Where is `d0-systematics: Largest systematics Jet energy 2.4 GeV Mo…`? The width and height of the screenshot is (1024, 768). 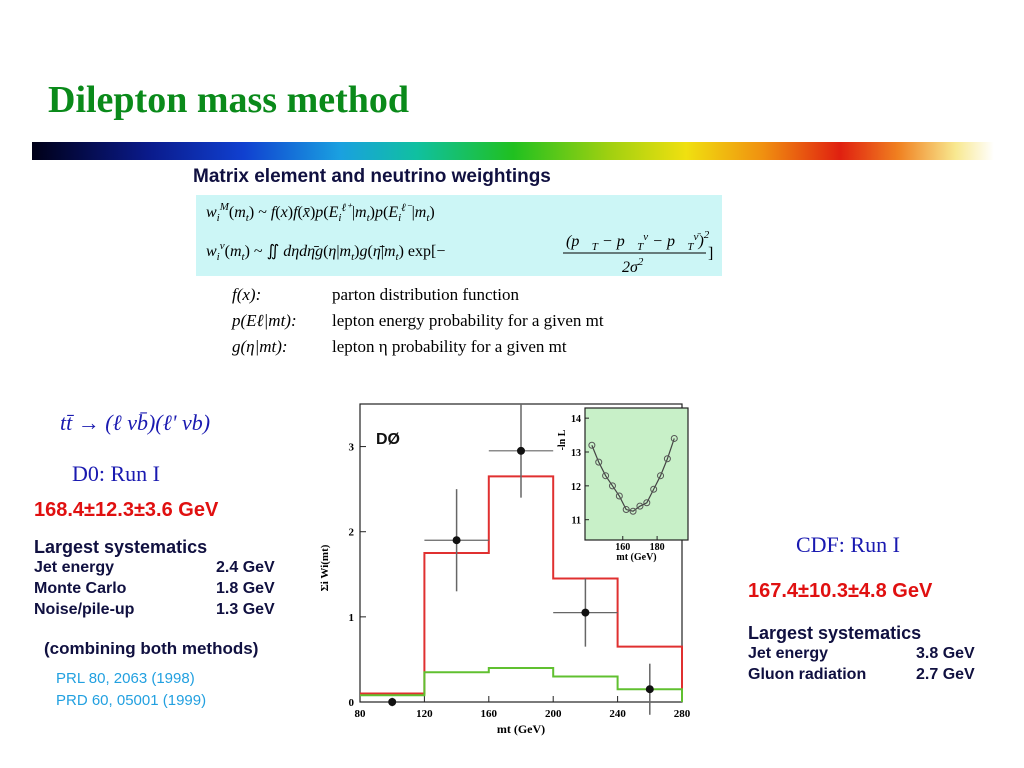 d0-systematics: Largest systematics Jet energy 2.4 GeV Mo… is located at coordinates (154, 579).